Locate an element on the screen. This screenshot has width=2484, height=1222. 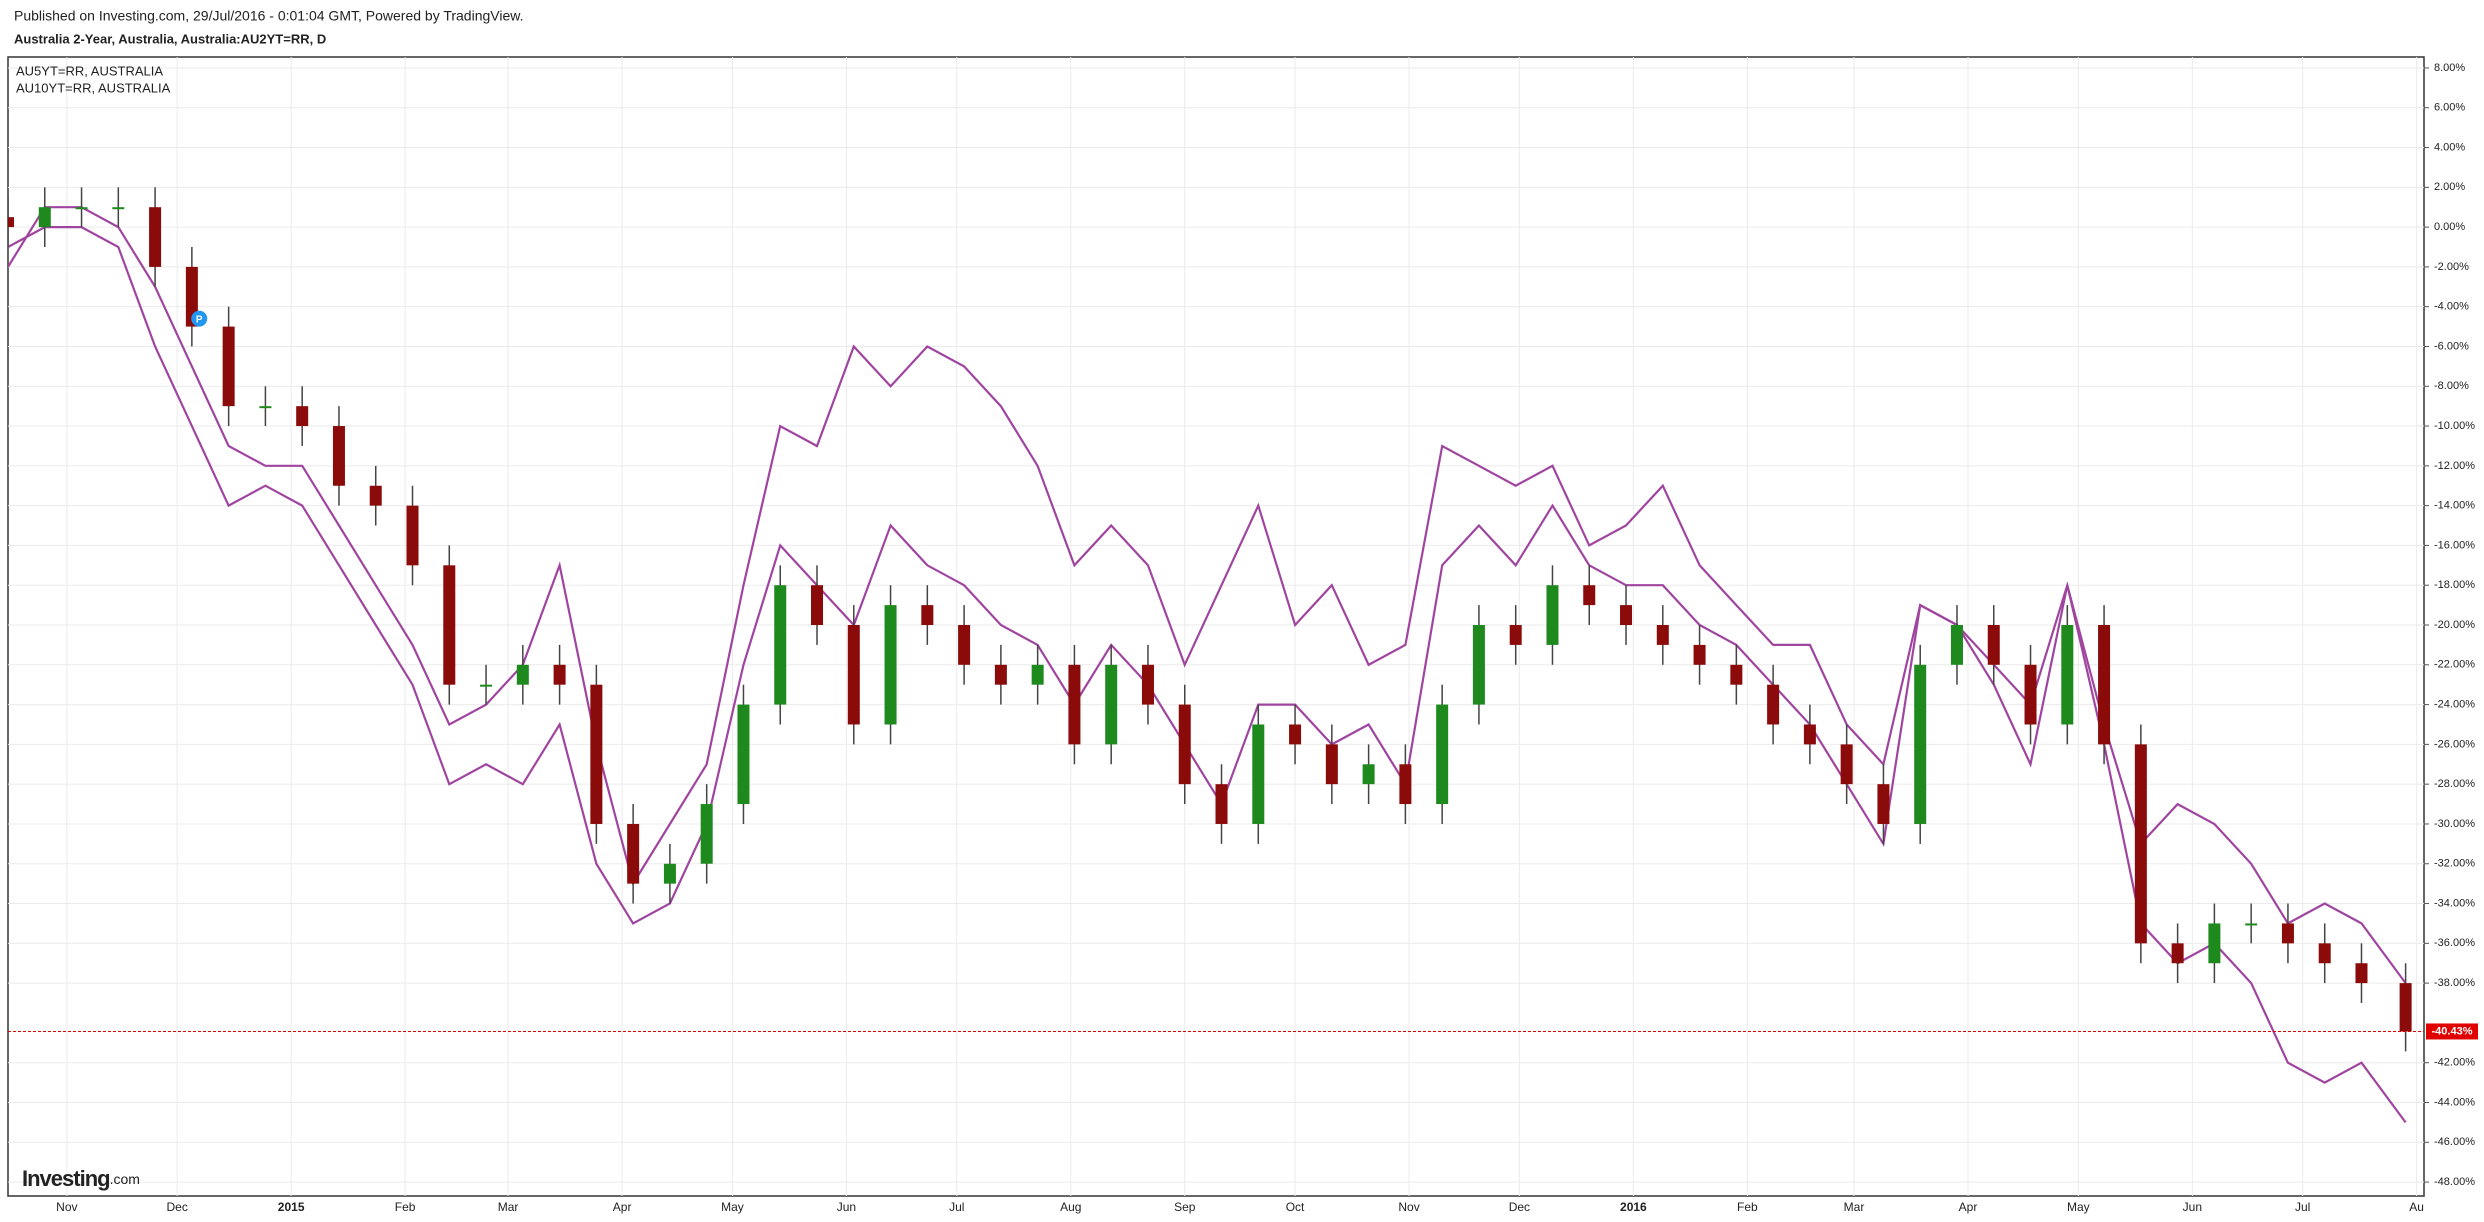
legend-entry: AU10YT=RR, AUSTRALIA is located at coordinates (93, 87).